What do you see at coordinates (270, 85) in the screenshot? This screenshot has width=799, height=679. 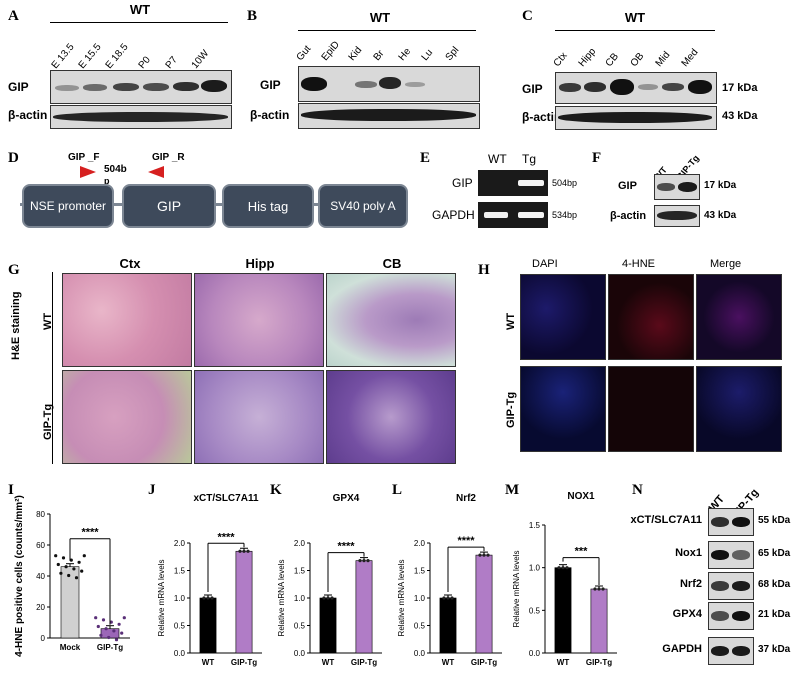 I see `panel-b-gip-label: GIP` at bounding box center [270, 85].